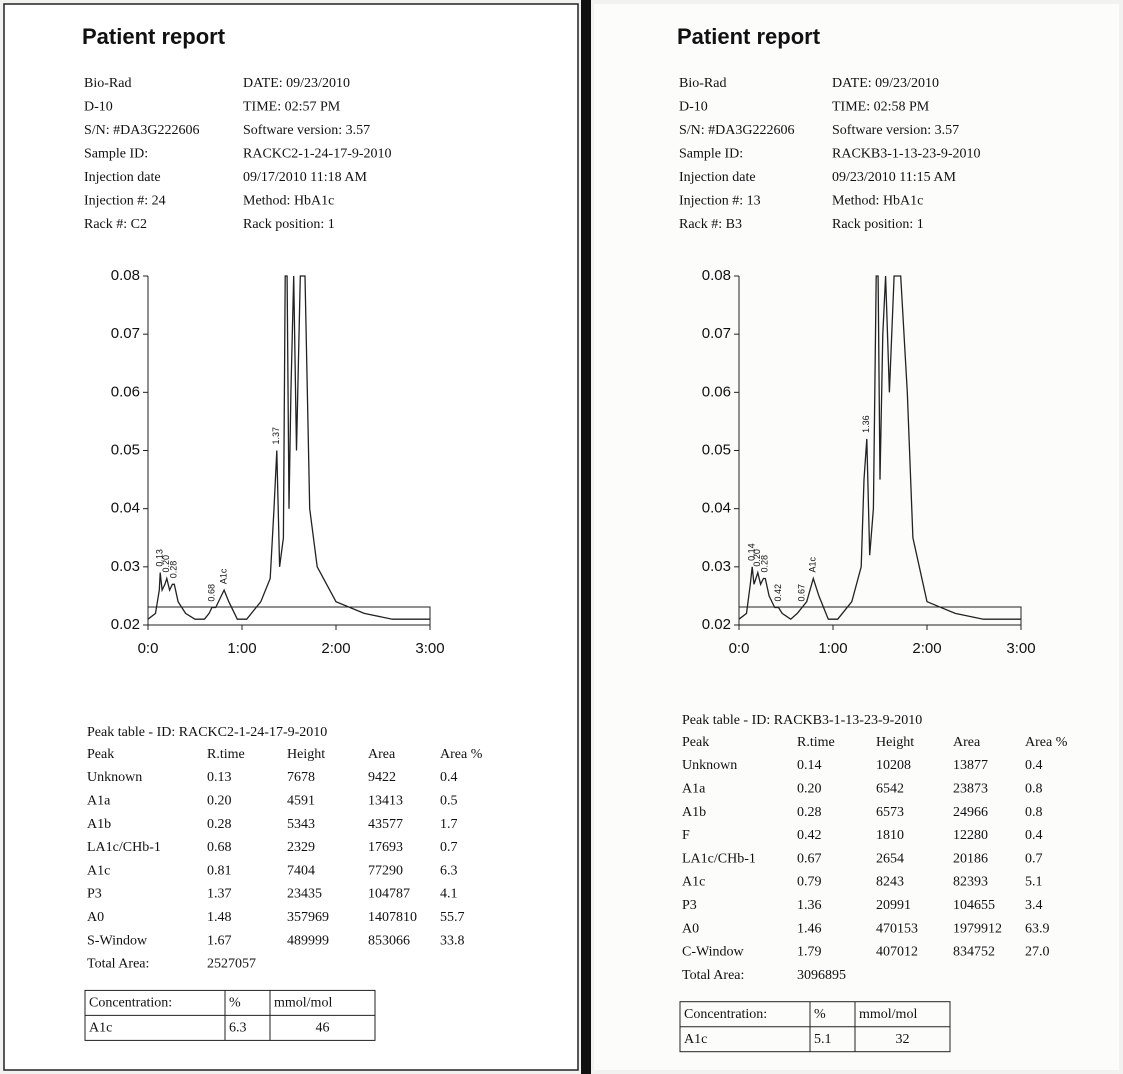 The width and height of the screenshot is (1123, 1074). I want to click on header-field: Sample ID:, so click(116, 154).